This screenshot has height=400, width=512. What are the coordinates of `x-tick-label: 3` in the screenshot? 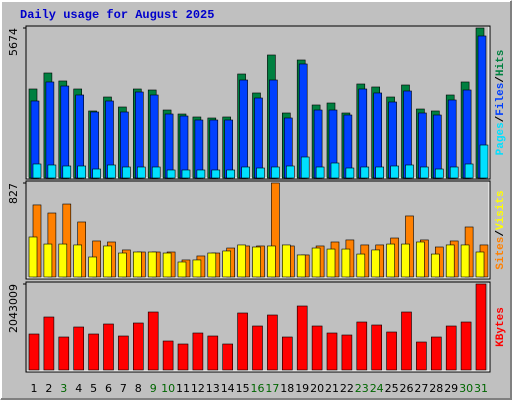 It's located at (63, 388).